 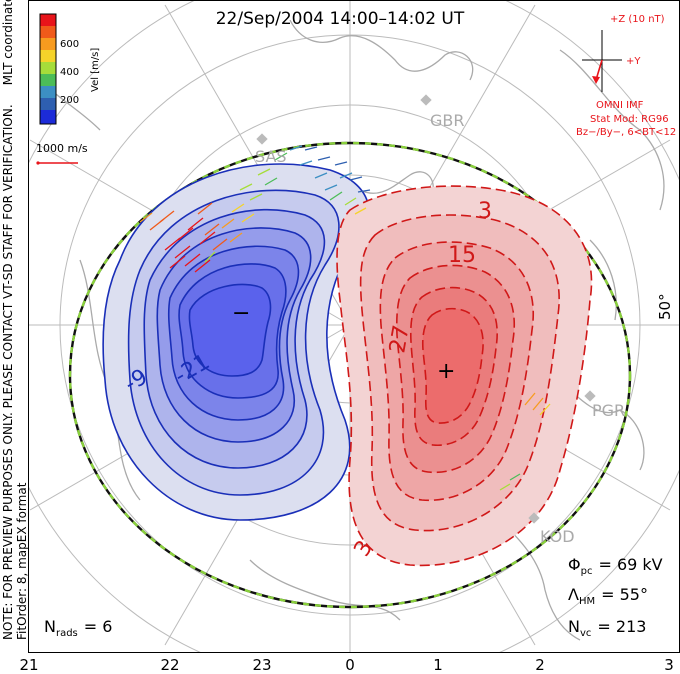 What do you see at coordinates (340, 19) in the screenshot?
I see `map-title: 22/Sep/2004 14:00–14:02 UT` at bounding box center [340, 19].